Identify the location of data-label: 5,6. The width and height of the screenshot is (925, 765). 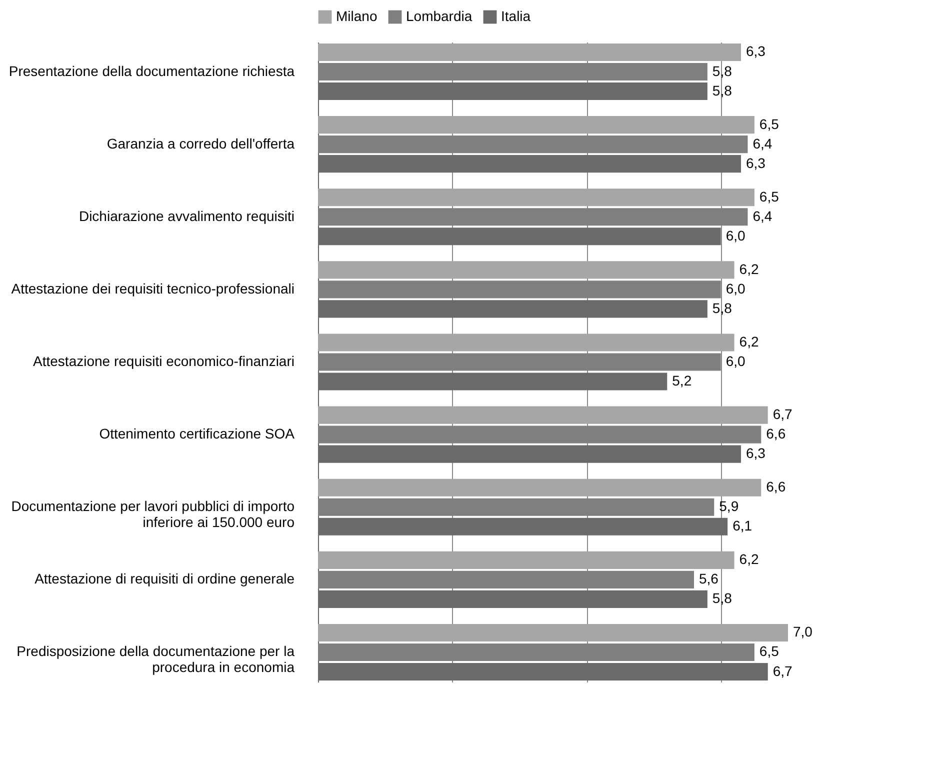
(709, 578).